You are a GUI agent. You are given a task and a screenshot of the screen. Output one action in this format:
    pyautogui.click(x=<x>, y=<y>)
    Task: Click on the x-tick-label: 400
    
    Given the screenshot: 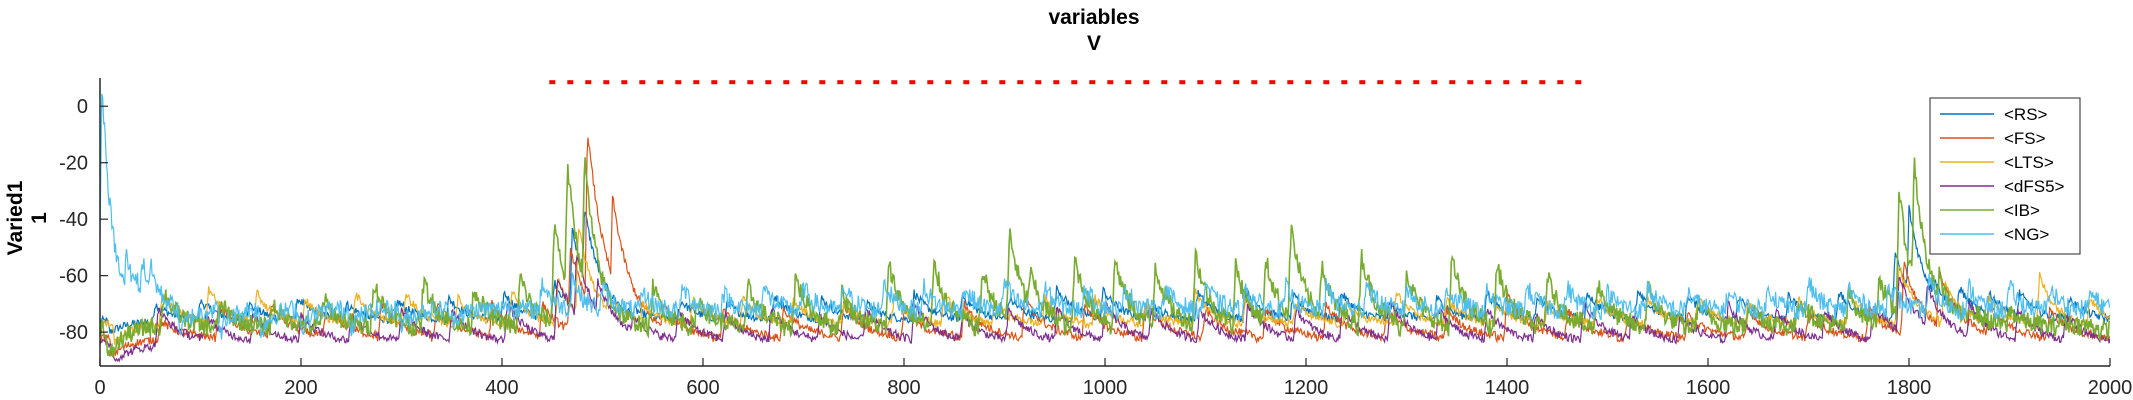 What is the action you would take?
    pyautogui.click(x=501, y=388)
    